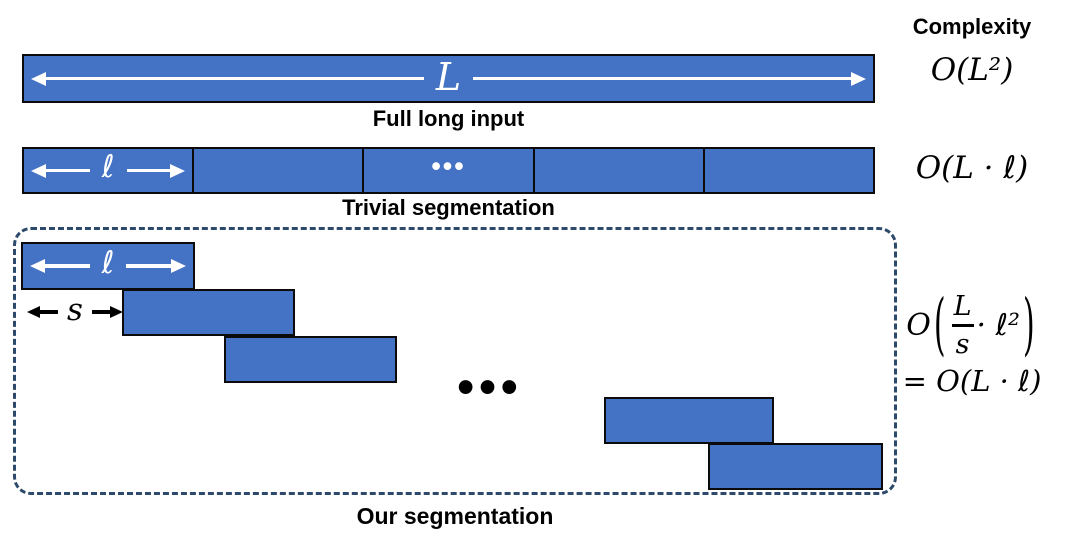 The height and width of the screenshot is (537, 1080). I want to click on our-complexity: O ( L s · ℓ² ) = O(L · ℓ), so click(972, 342).